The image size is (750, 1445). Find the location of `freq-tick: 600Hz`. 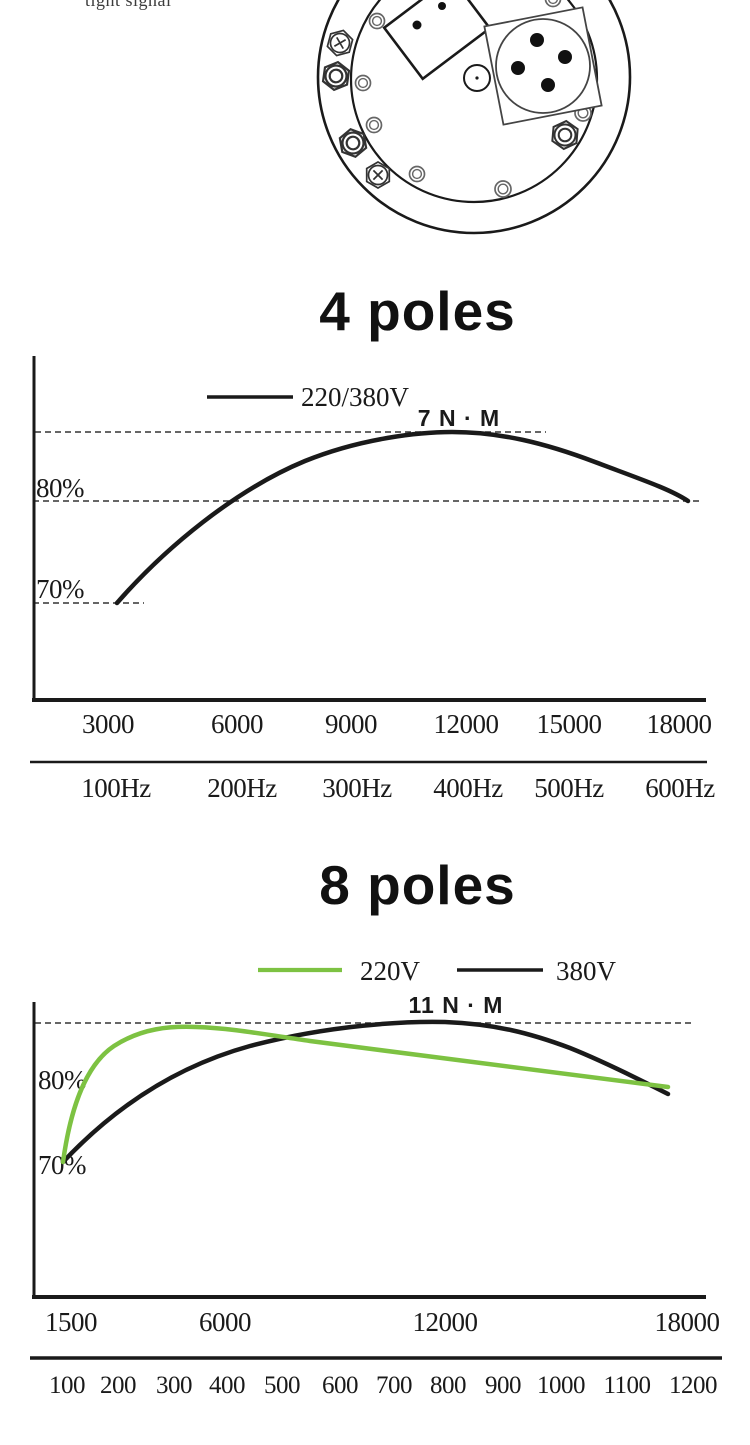

freq-tick: 600Hz is located at coordinates (680, 788).